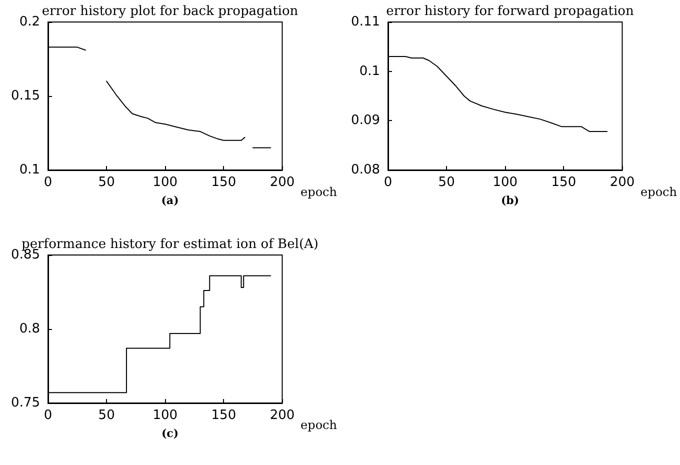 This screenshot has height=465, width=680. Describe the element at coordinates (170, 11) in the screenshot. I see `chart-title: error history plot for back propagation` at that location.